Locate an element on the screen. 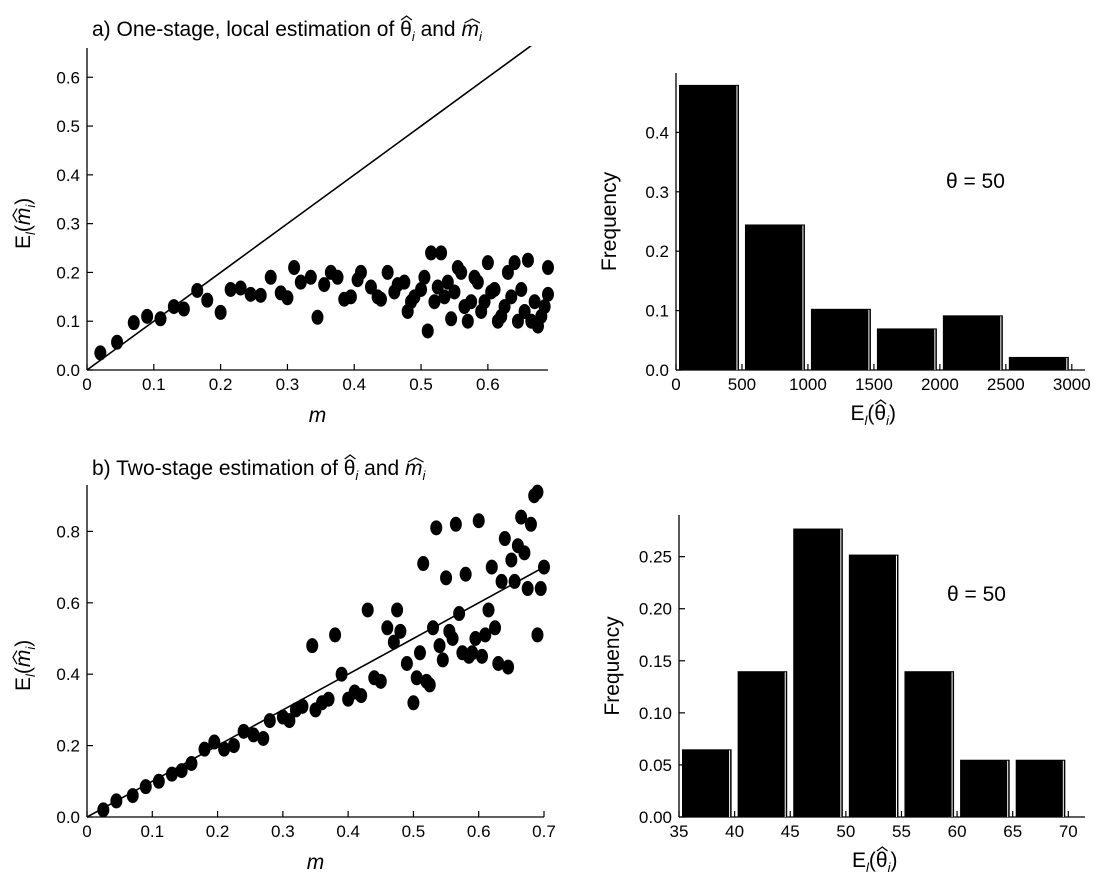 The image size is (1096, 881). x-label-sub: l is located at coordinates (868, 867).